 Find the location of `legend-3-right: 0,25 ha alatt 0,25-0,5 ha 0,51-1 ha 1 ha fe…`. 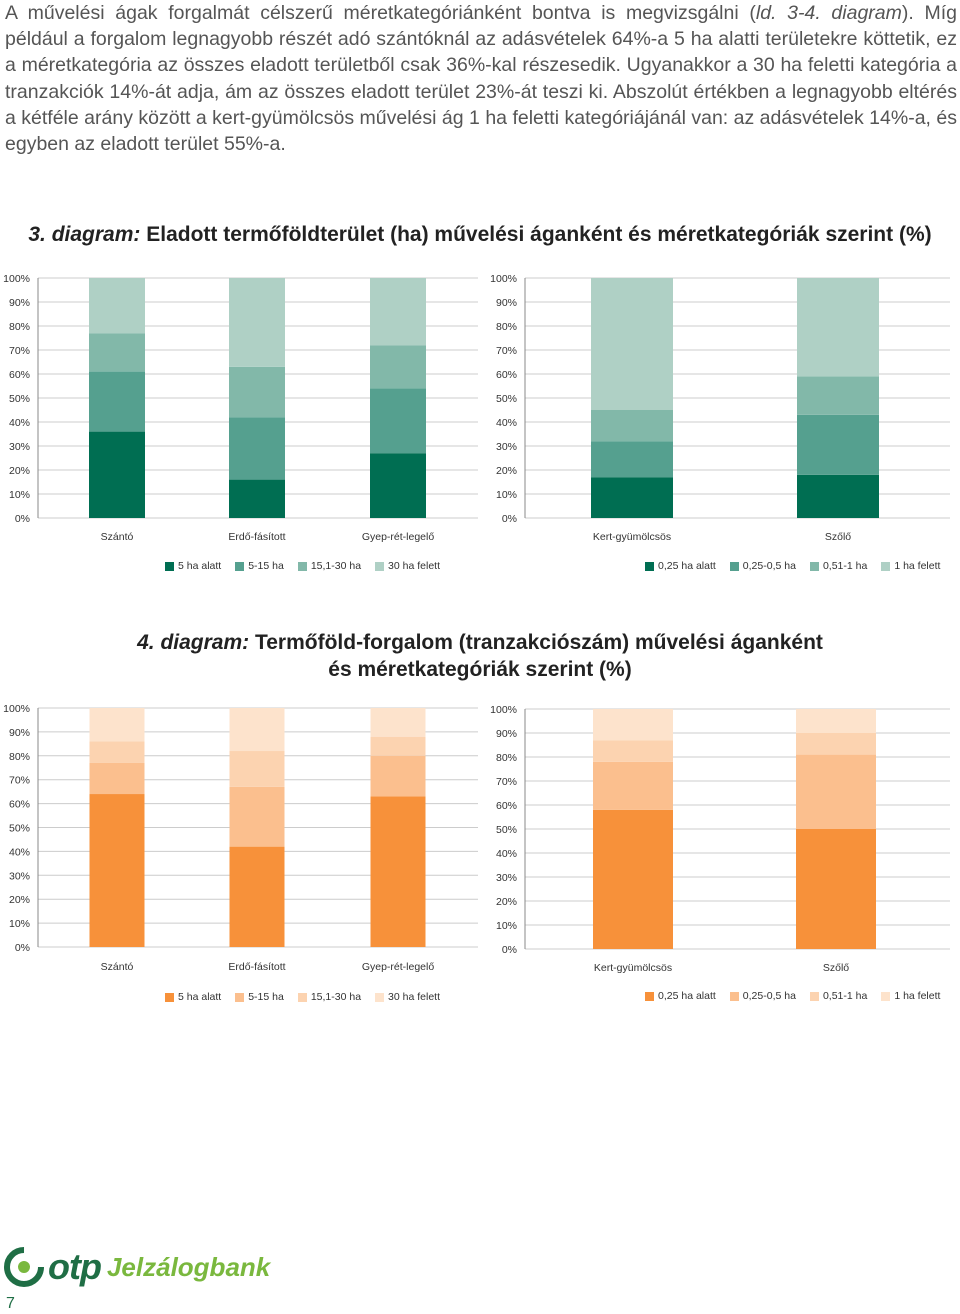

legend-3-right: 0,25 ha alatt 0,25-0,5 ha 0,51-1 ha 1 ha fe… is located at coordinates (799, 566).